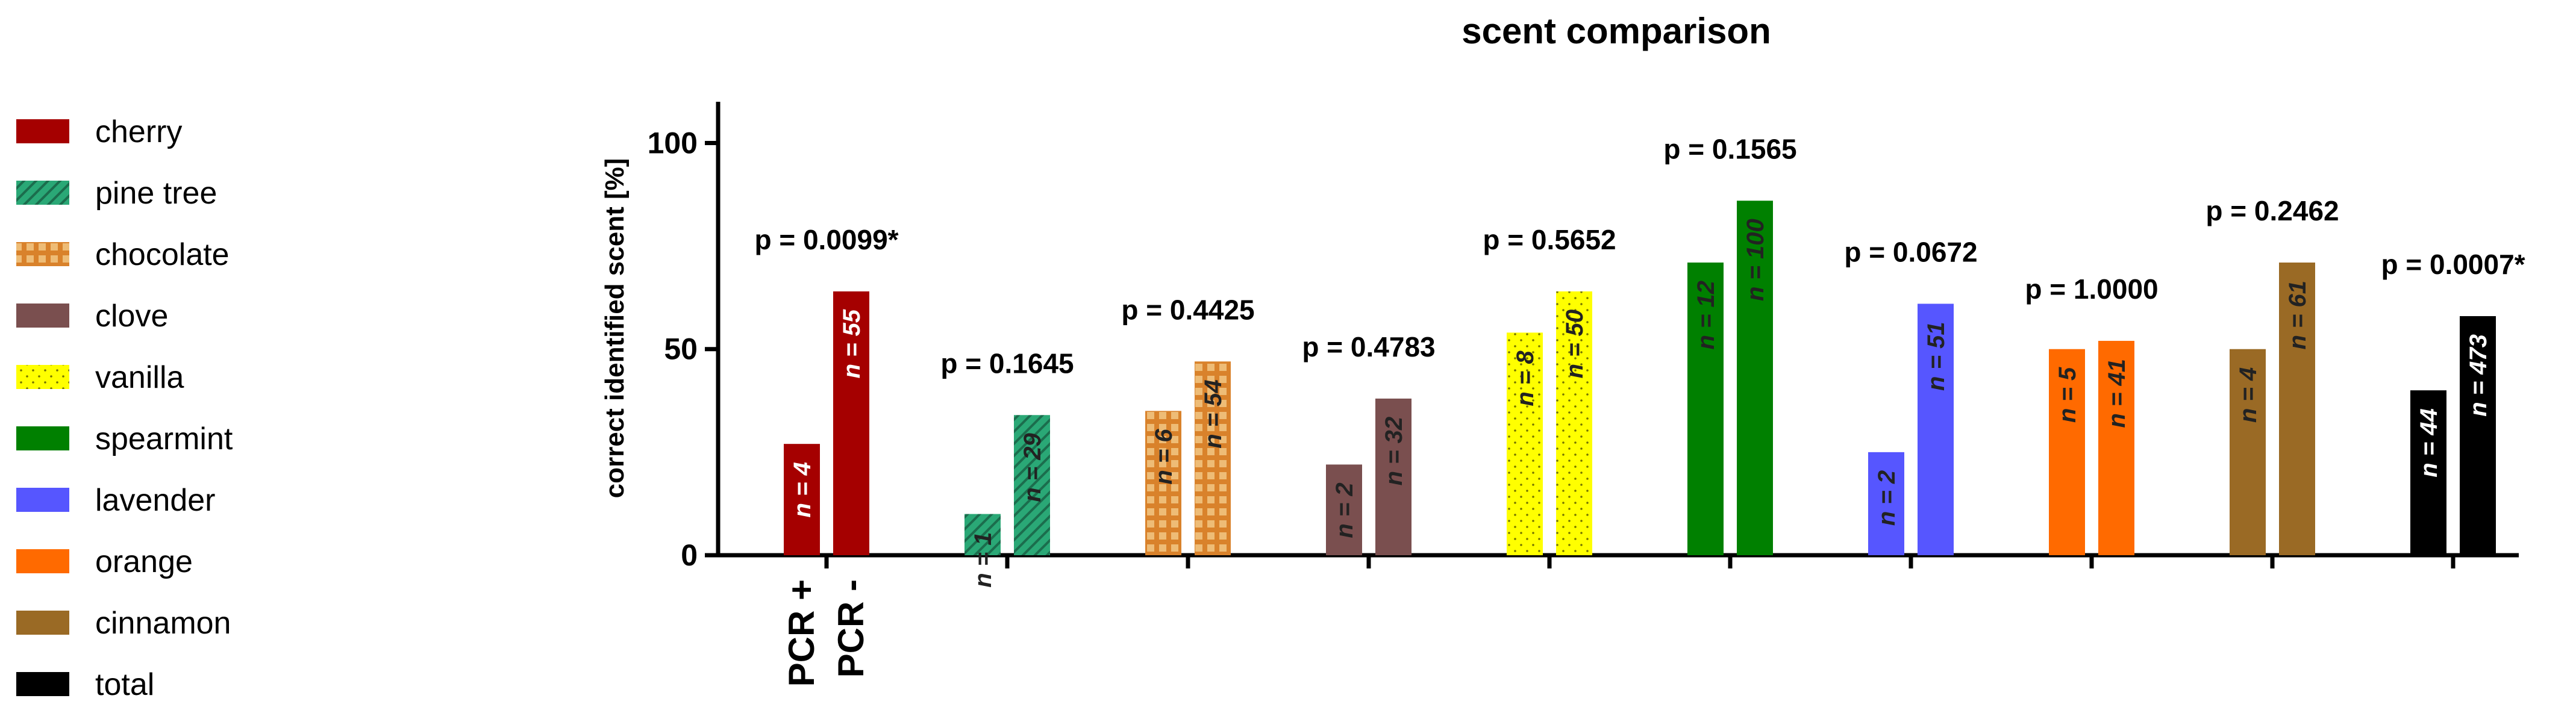  Describe the element at coordinates (144, 561) in the screenshot. I see `legend-label: orange` at that location.